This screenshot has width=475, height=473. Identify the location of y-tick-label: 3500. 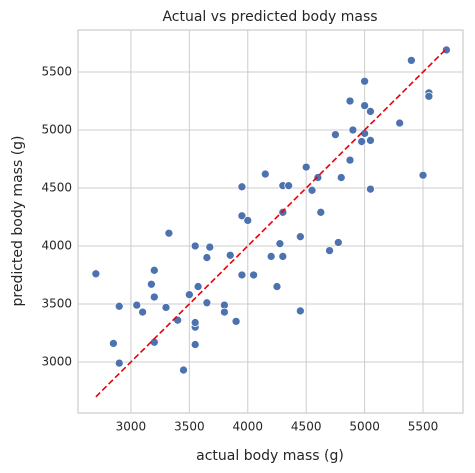
(56, 303).